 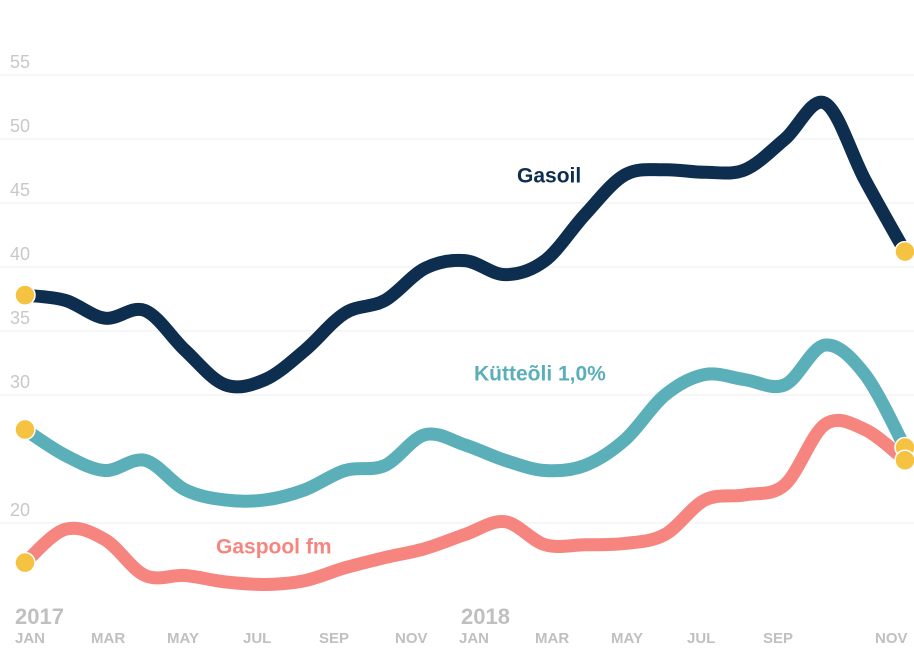 I want to click on y-tick-label: 30, so click(x=20, y=382).